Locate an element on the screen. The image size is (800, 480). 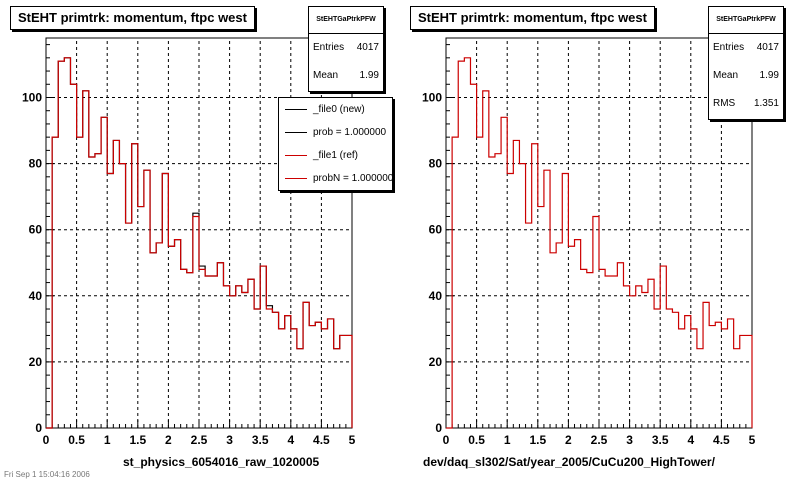
legend-label: _file1 (ref) is located at coordinates (336, 155).